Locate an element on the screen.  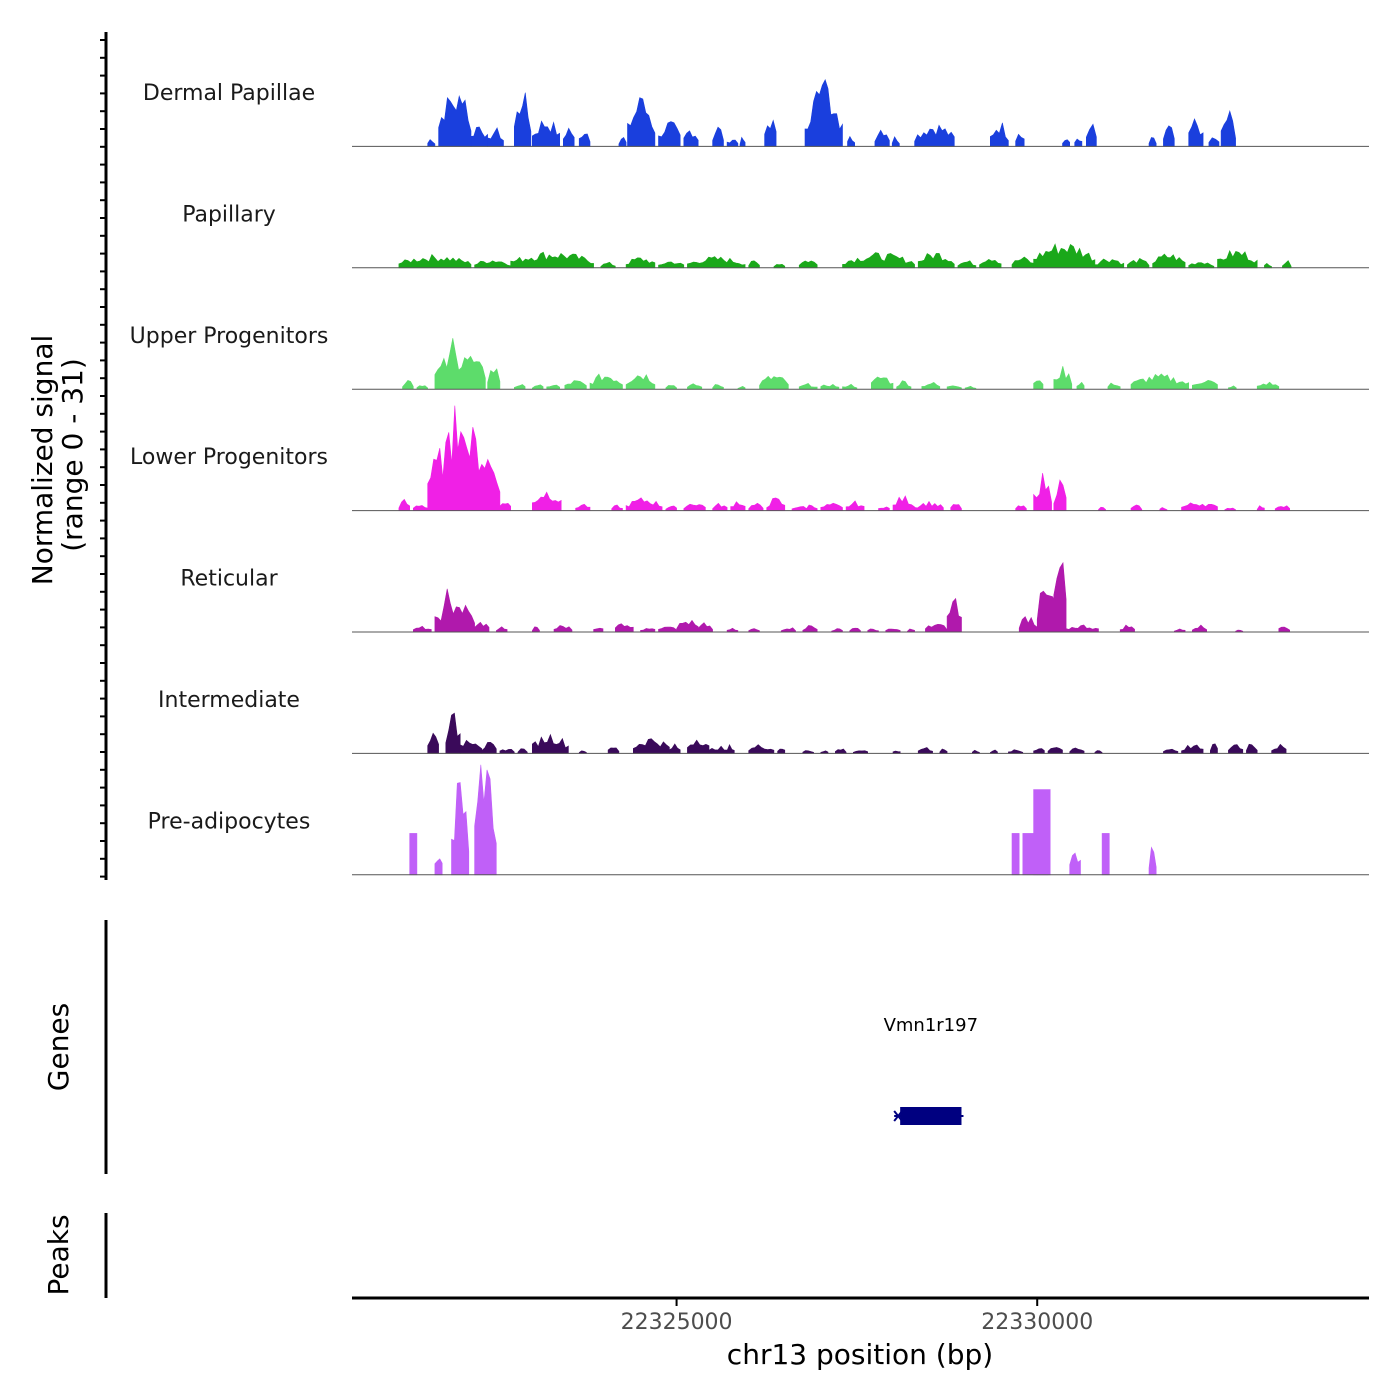
y-axis-title: Normalized signal is located at coordinates (42, 460).